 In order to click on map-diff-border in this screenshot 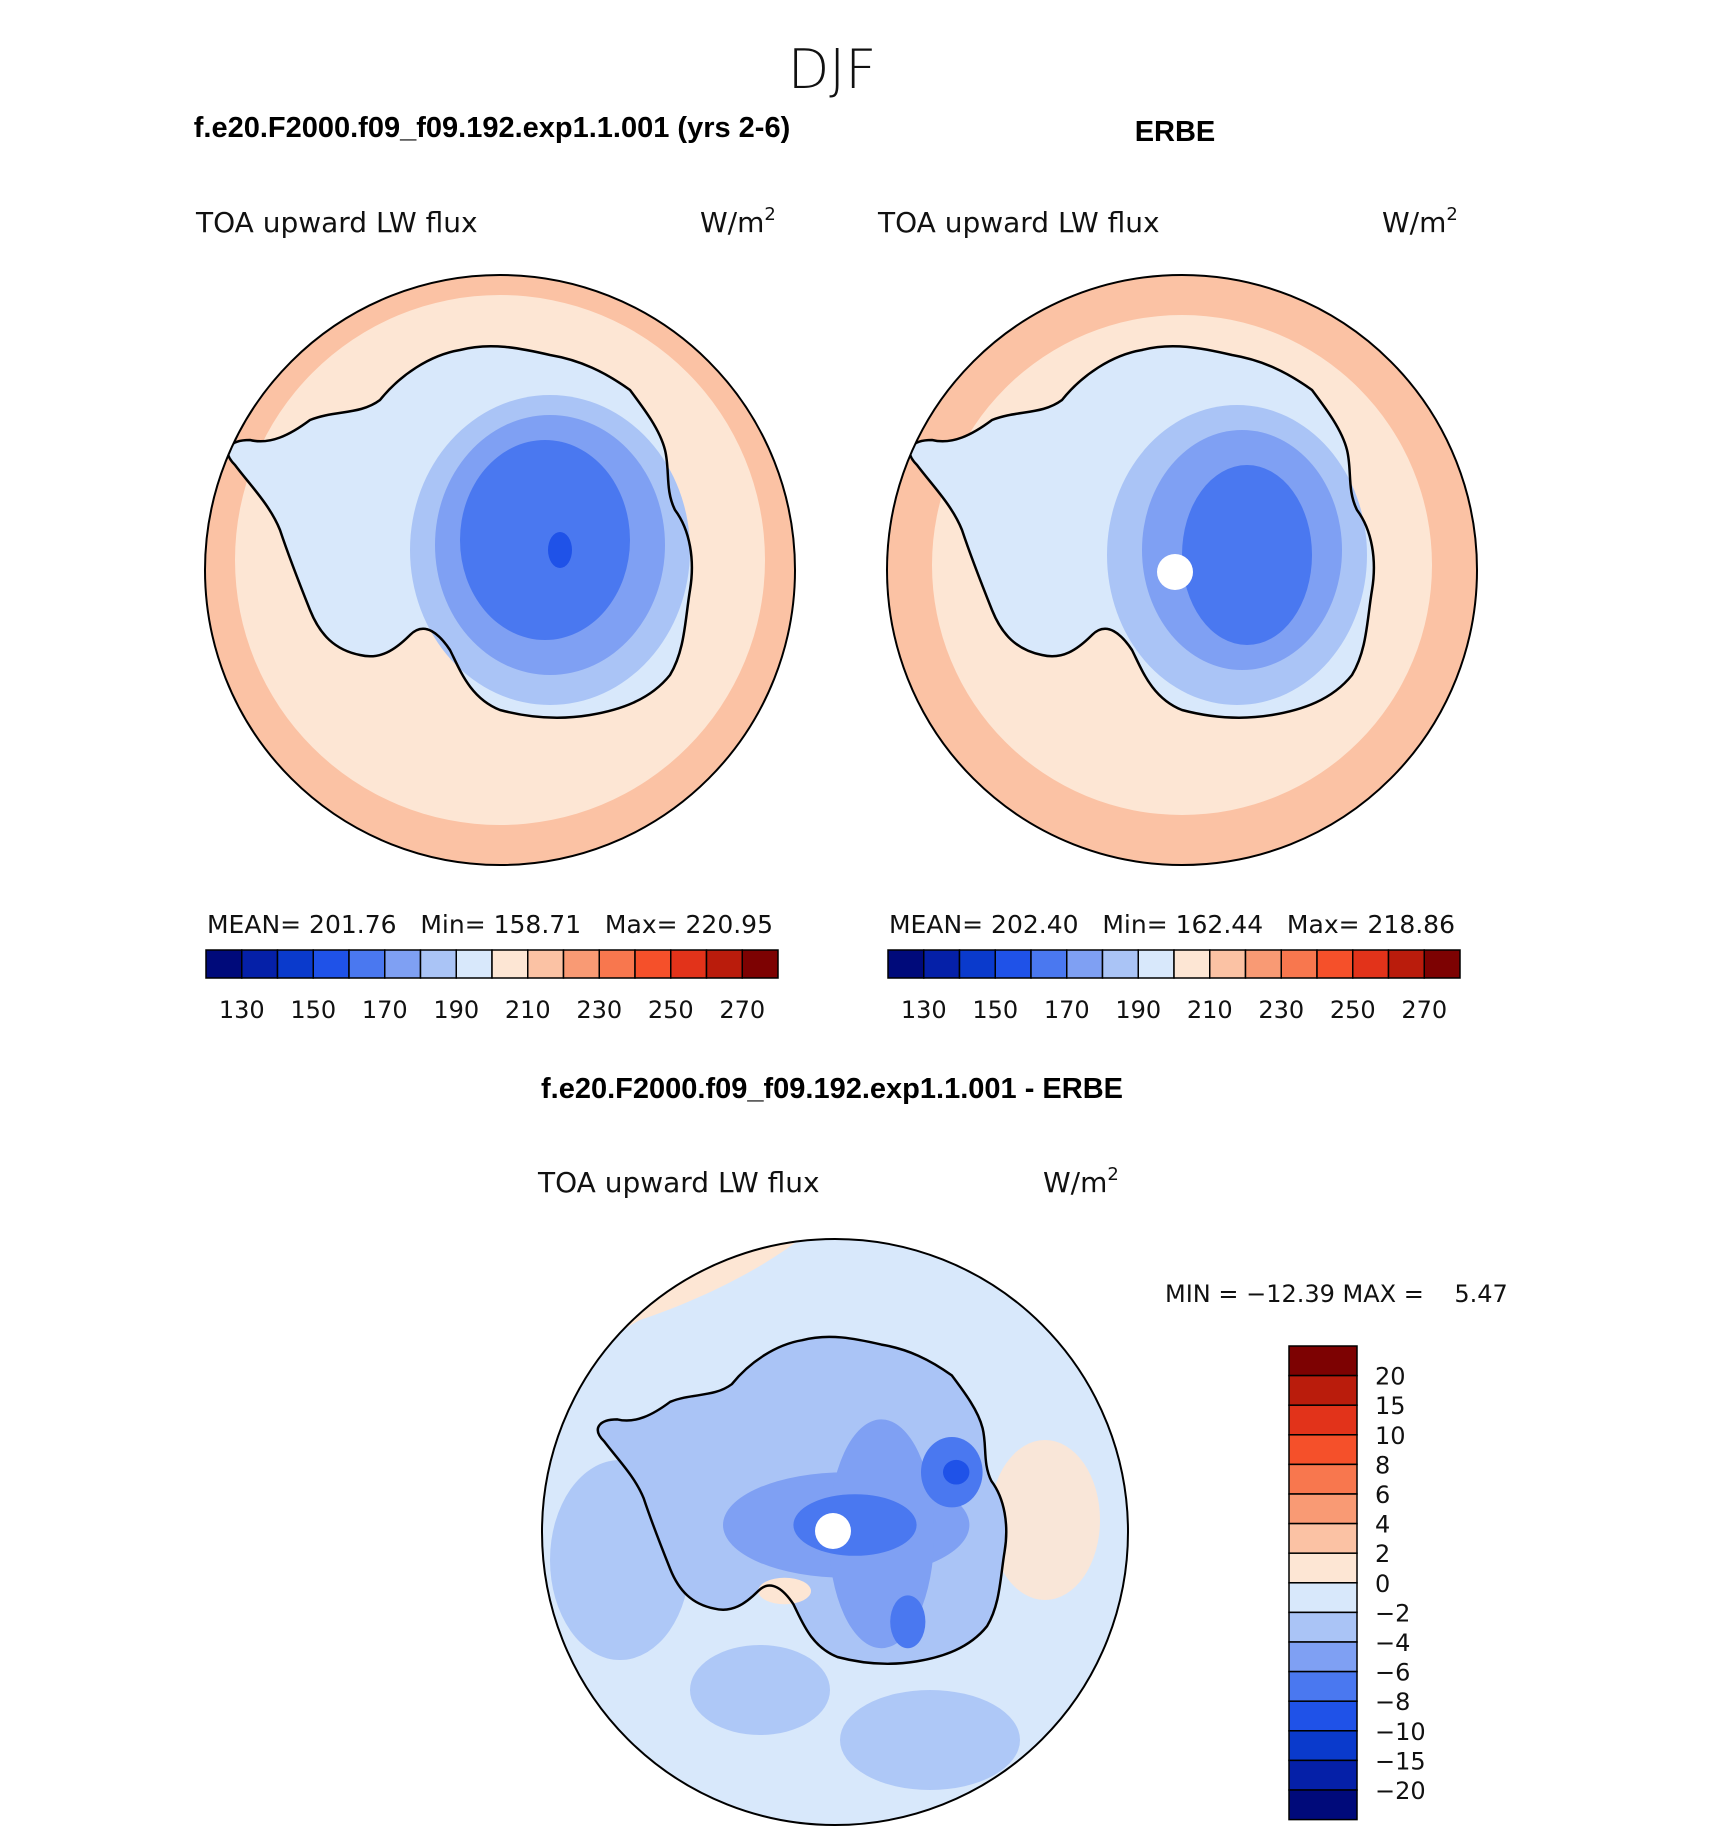, I will do `click(835, 1532)`.